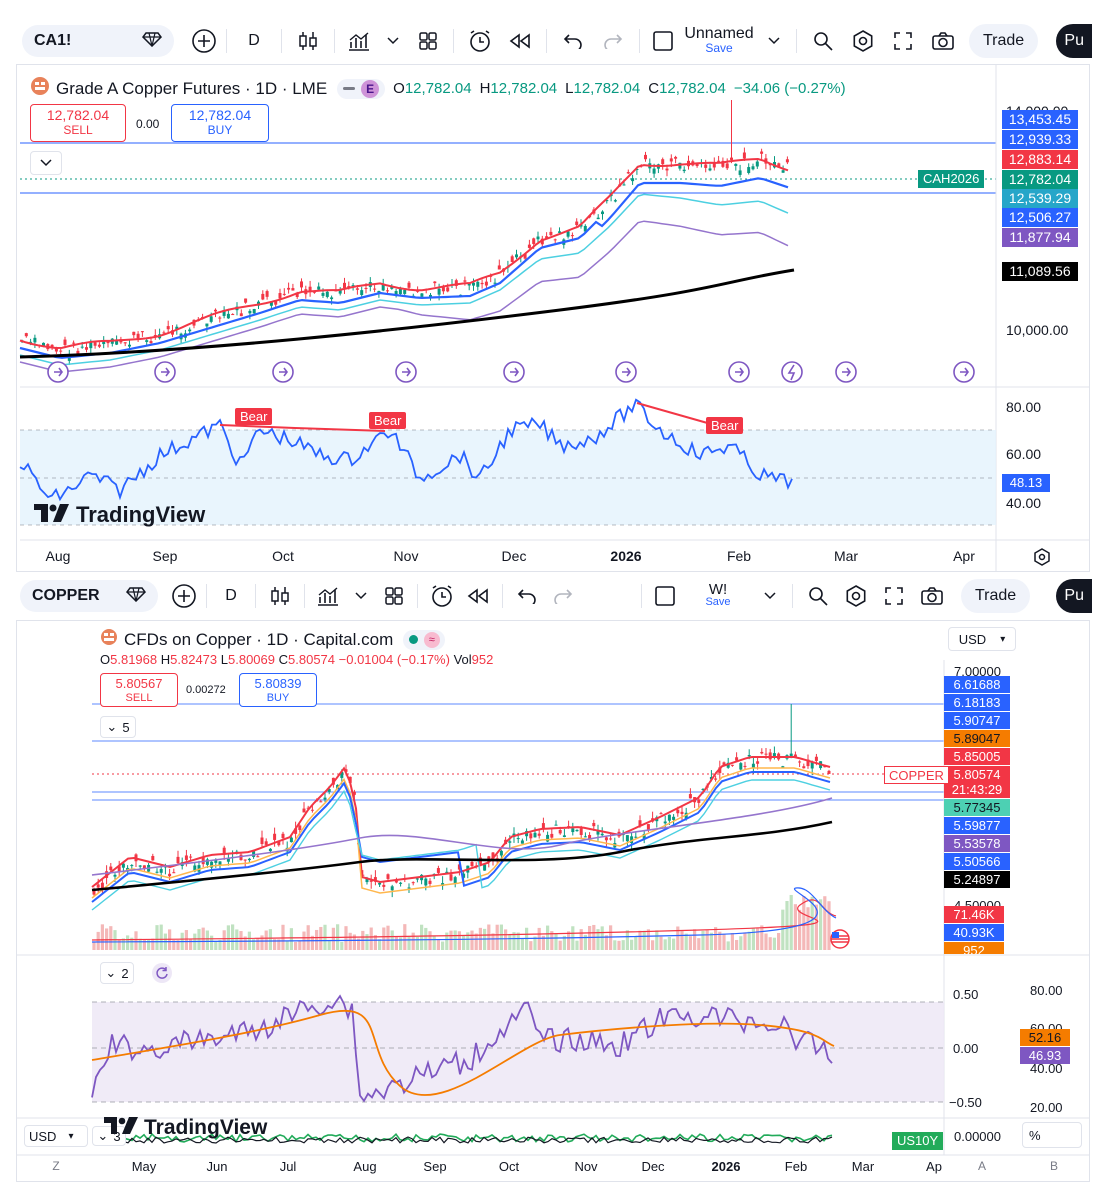 The height and width of the screenshot is (1200, 1108). I want to click on earnings-flash-icon, so click(792, 372).